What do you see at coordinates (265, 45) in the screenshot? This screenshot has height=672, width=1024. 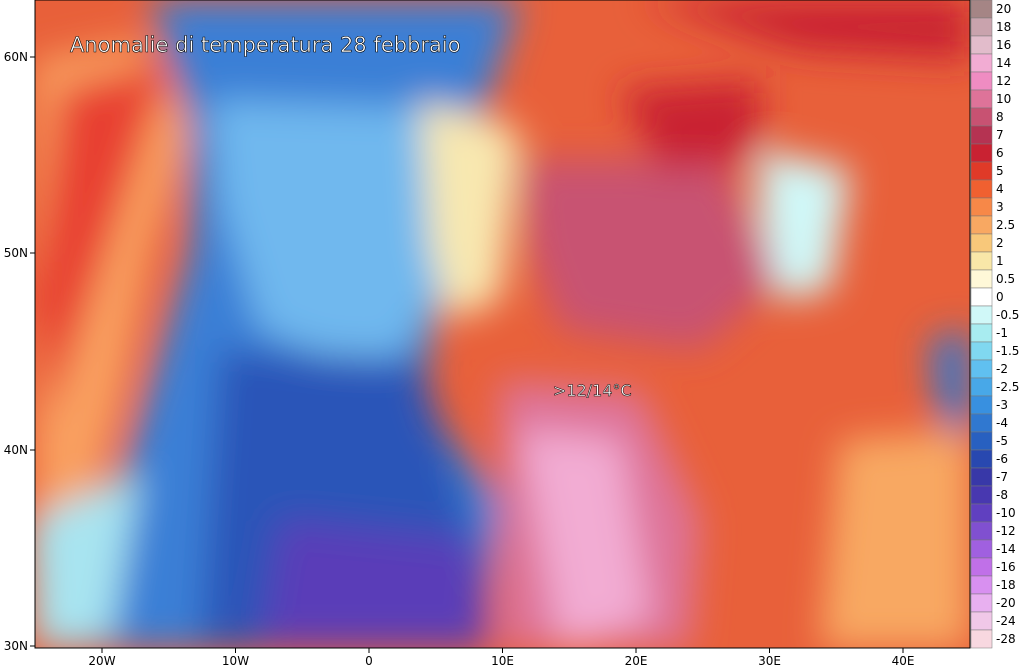 I see `map-title: Anomalie di temperatura 28 febbraio` at bounding box center [265, 45].